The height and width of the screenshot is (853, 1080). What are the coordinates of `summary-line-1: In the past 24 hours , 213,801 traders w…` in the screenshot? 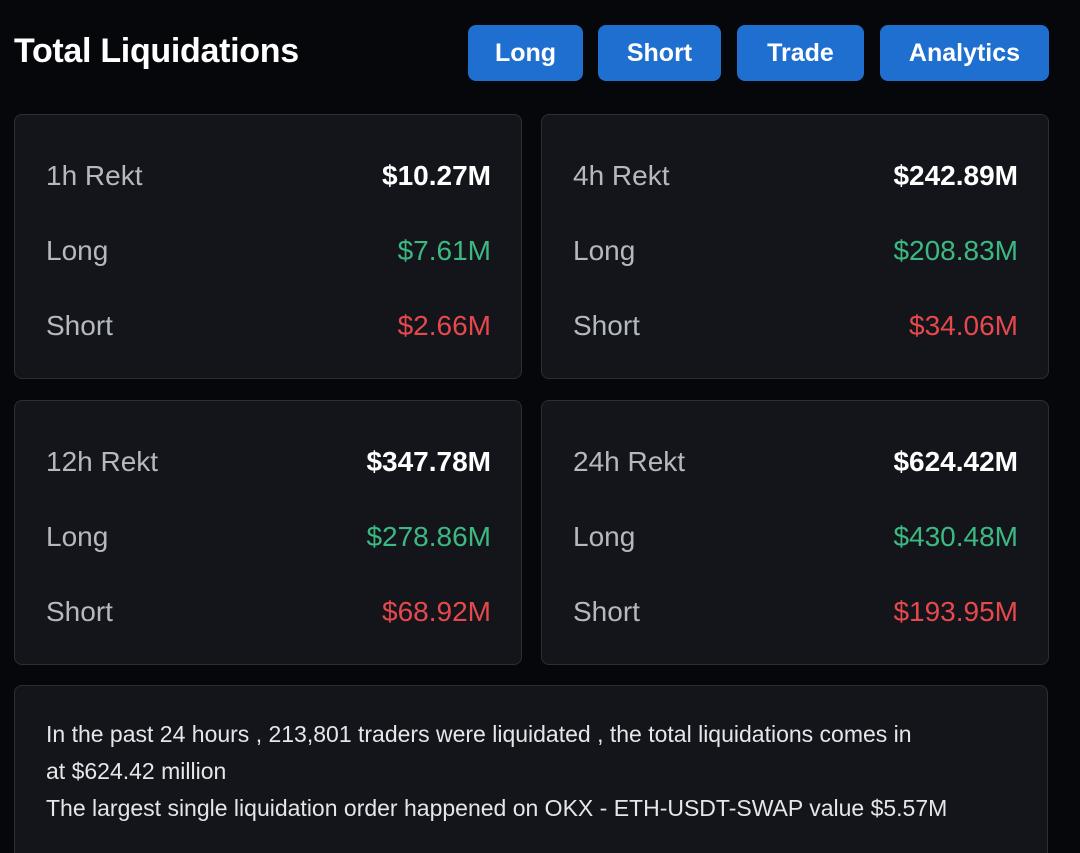 It's located at (479, 734).